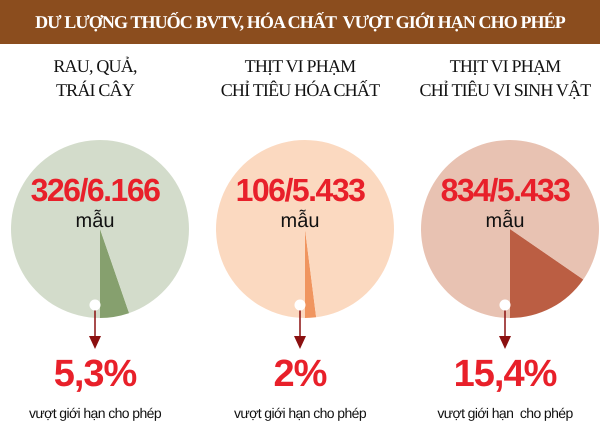 The height and width of the screenshot is (427, 600). Describe the element at coordinates (95, 374) in the screenshot. I see `text: 5,3%` at that location.